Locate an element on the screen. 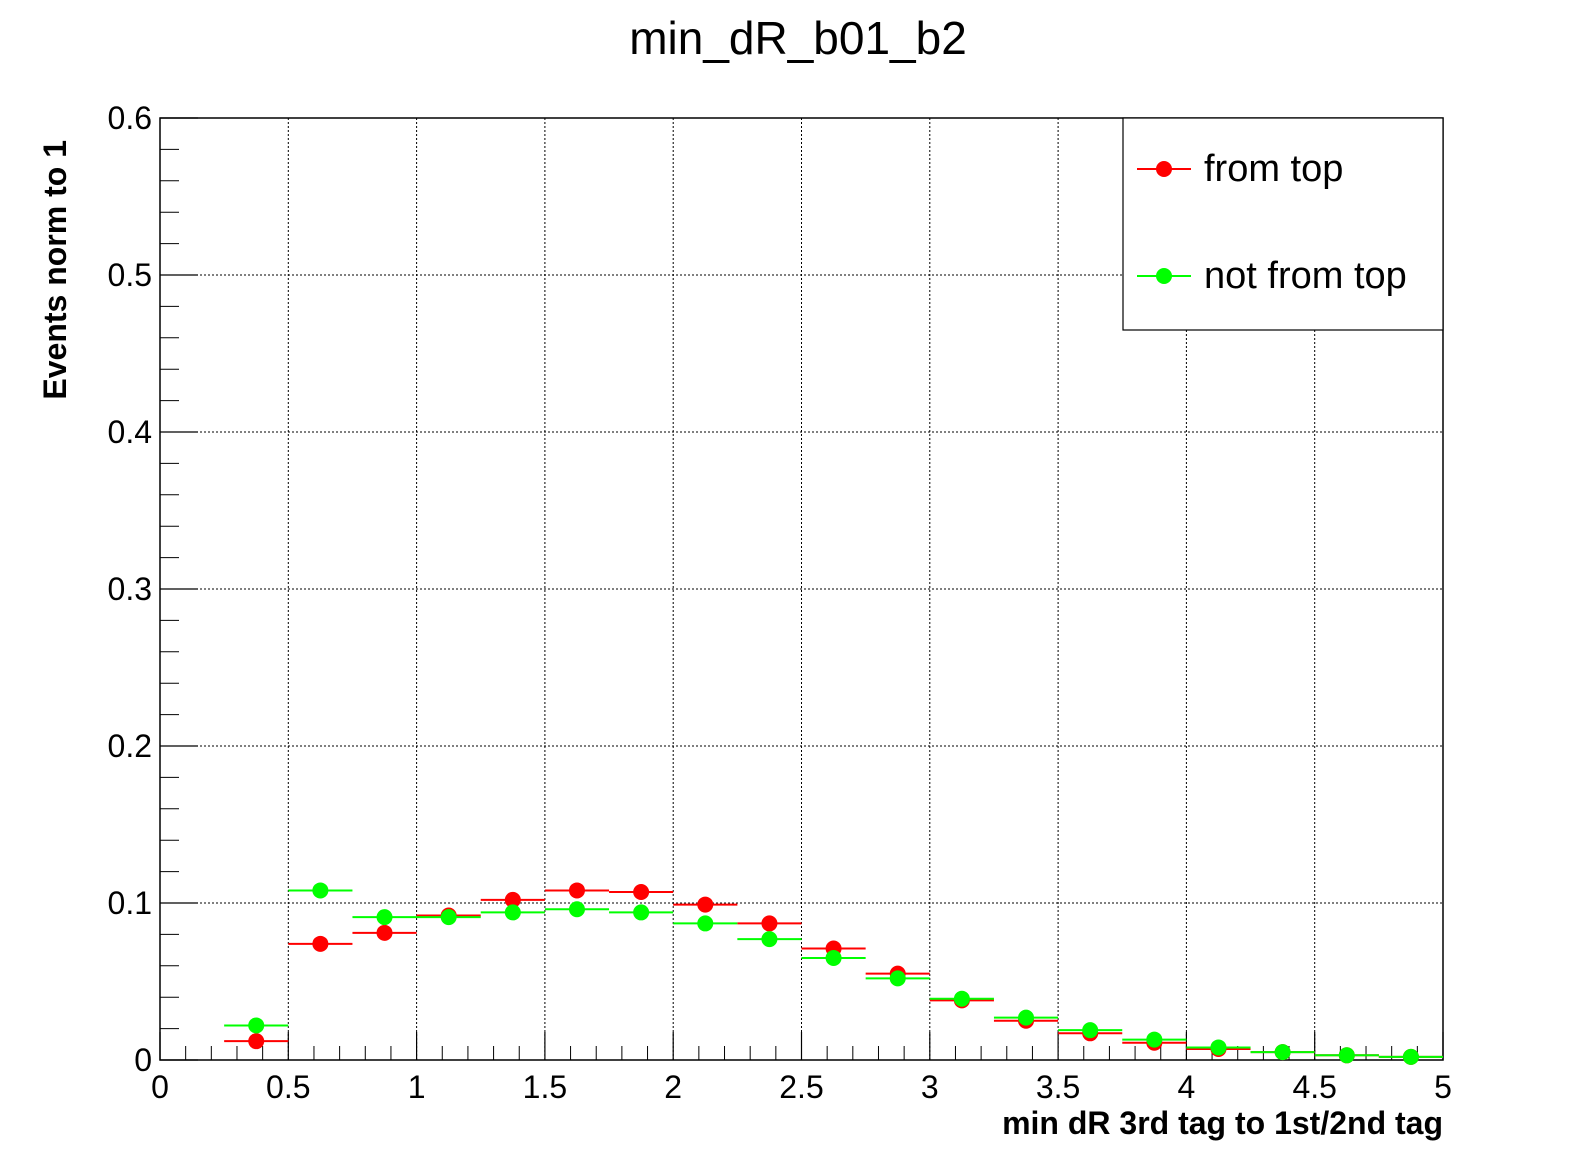  x-tick-label: 5 is located at coordinates (1443, 1087).